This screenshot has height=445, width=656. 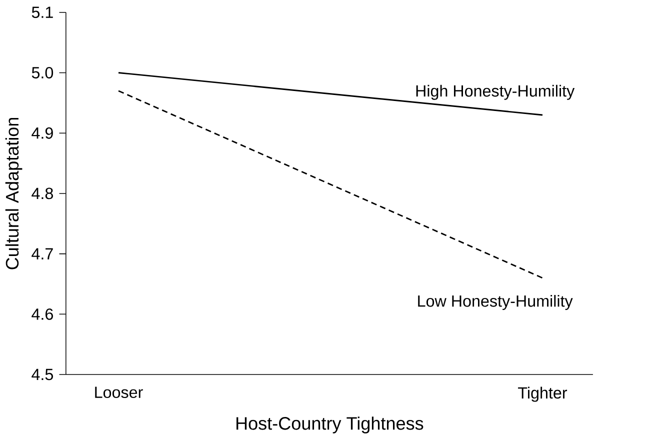 I want to click on text: Low Honesty-Humility, so click(x=495, y=302).